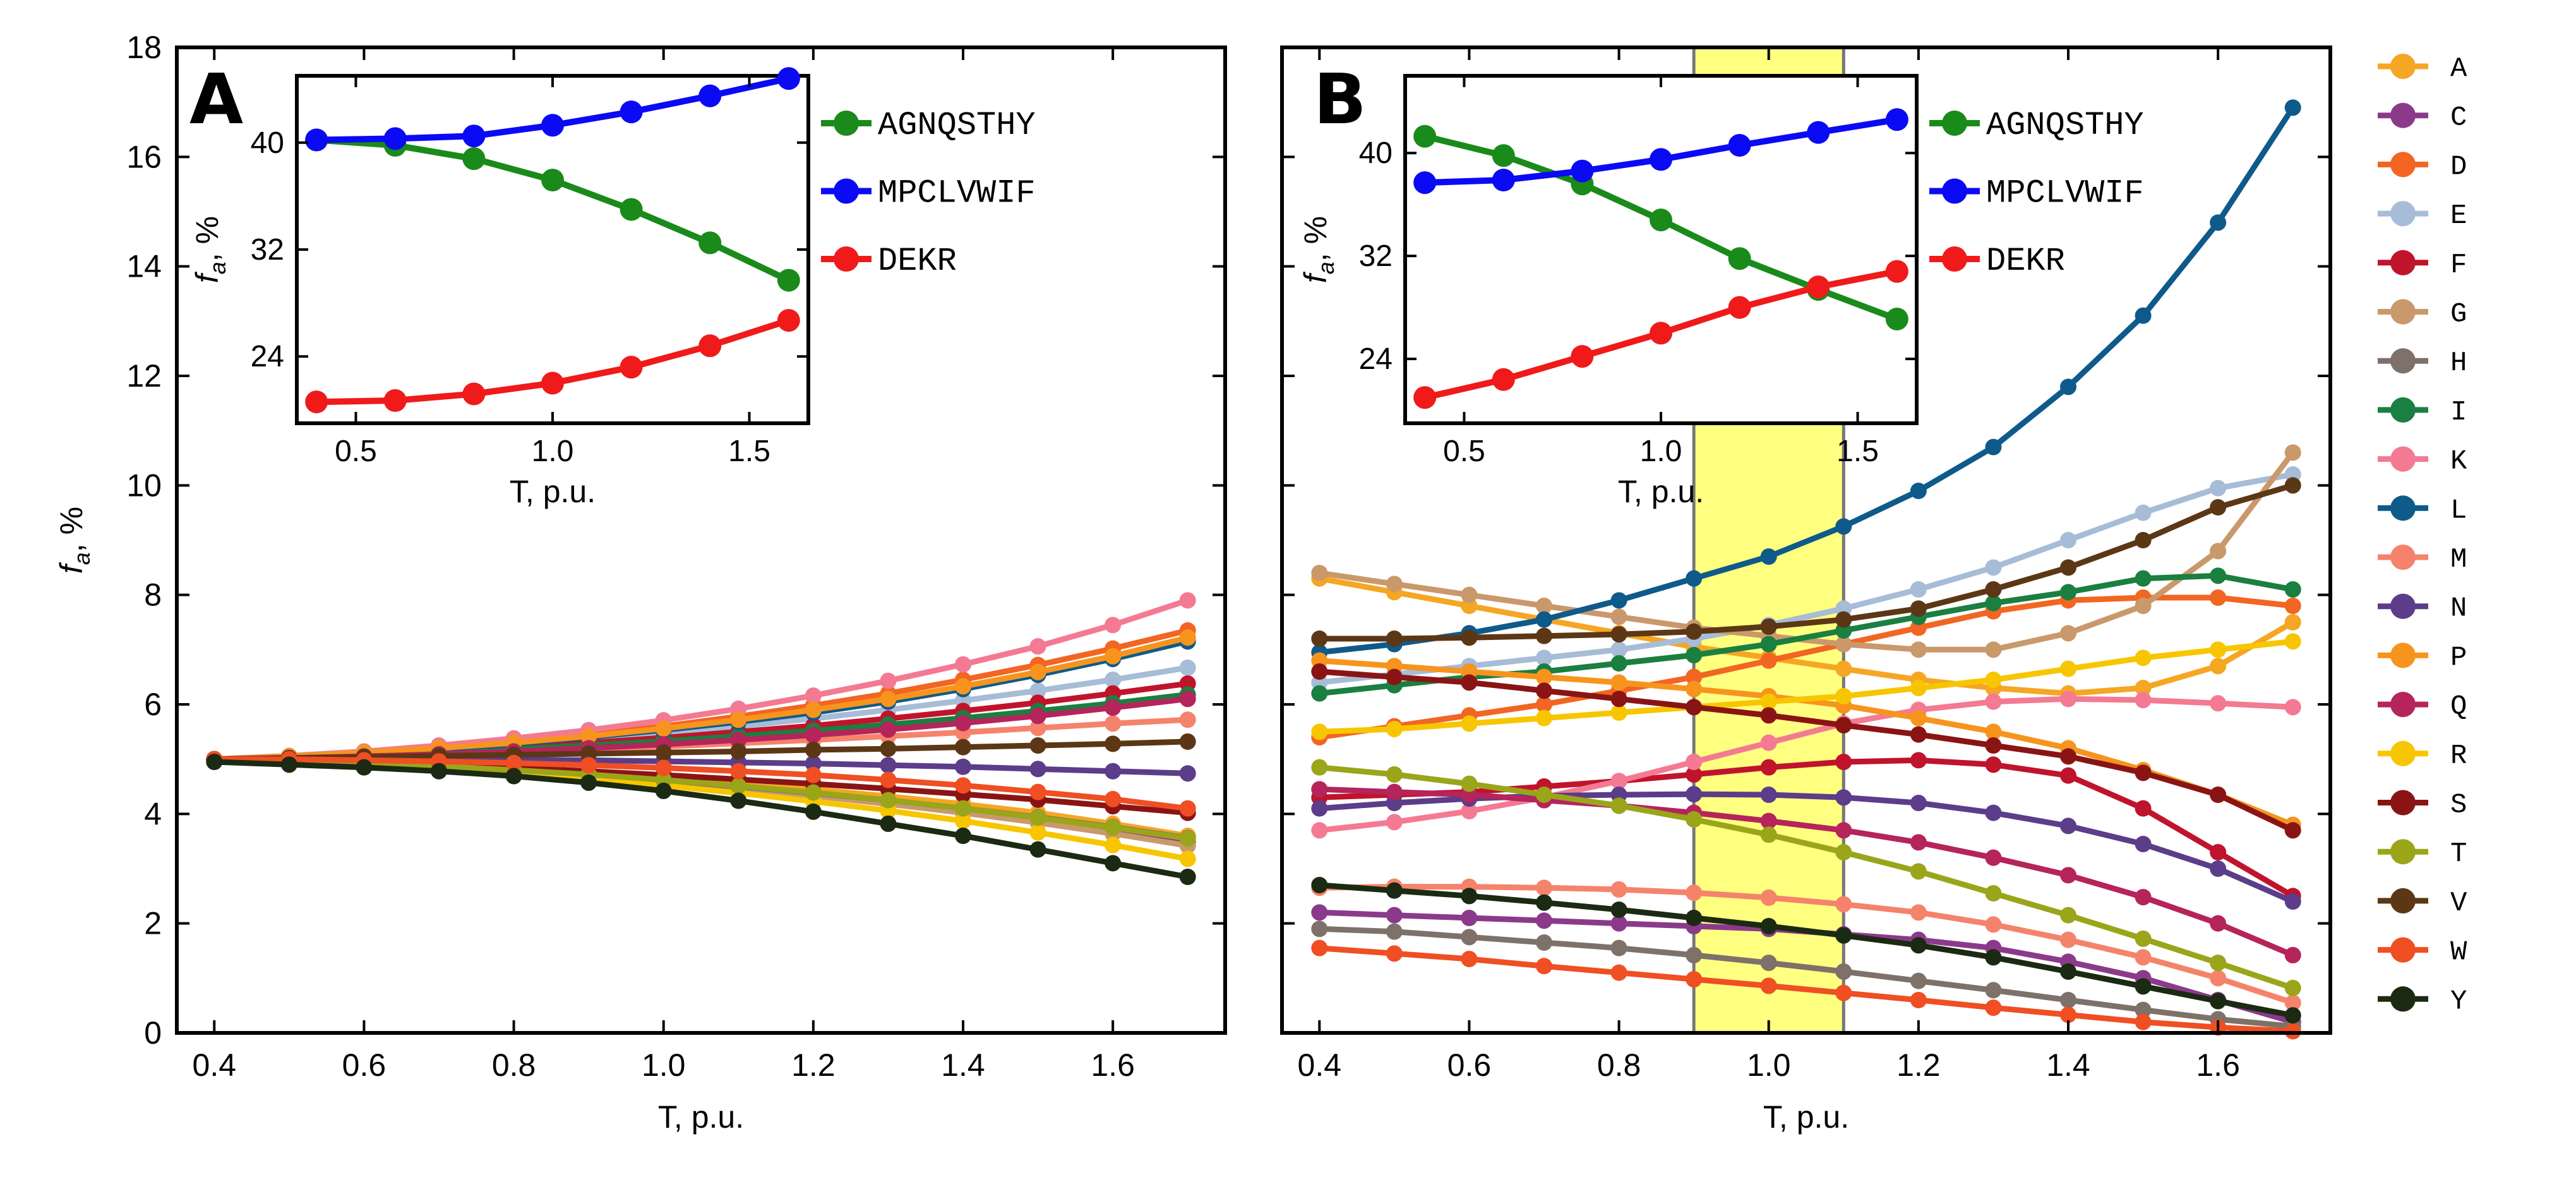  I want to click on x-tick-label: 0.8, so click(514, 1065).